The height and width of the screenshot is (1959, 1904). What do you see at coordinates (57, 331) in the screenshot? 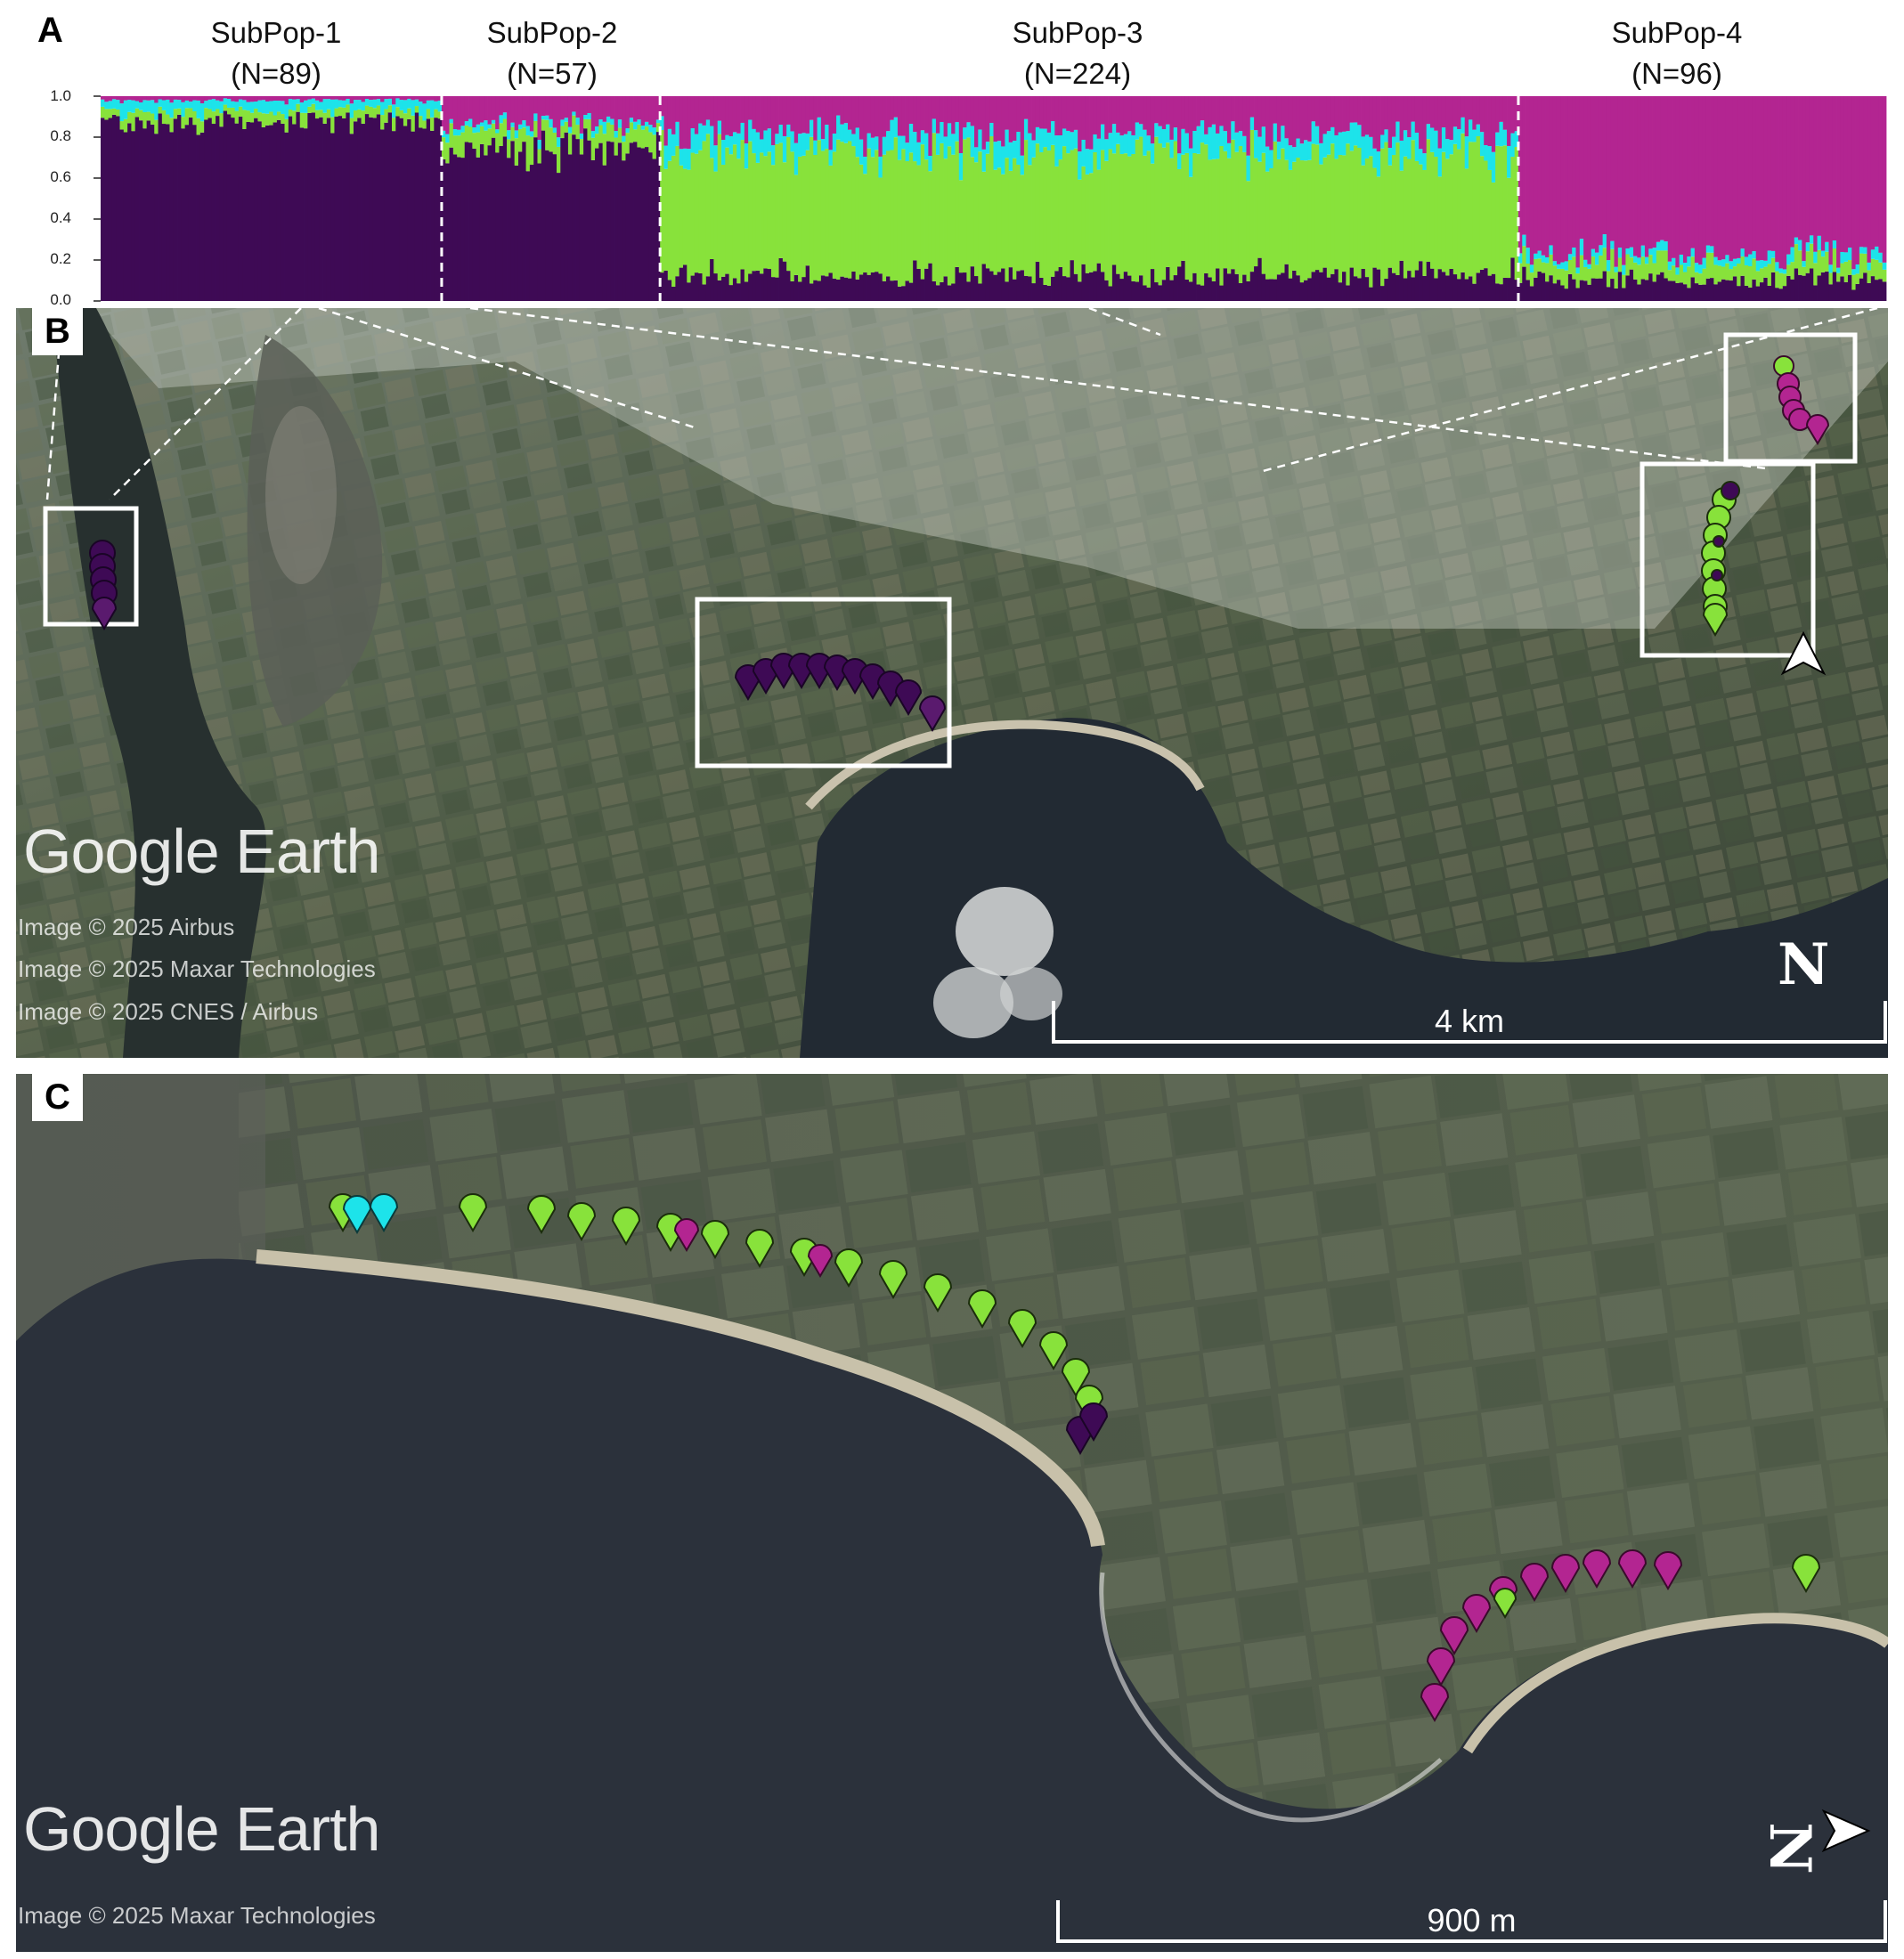
I see `panel-label-b: B` at bounding box center [57, 331].